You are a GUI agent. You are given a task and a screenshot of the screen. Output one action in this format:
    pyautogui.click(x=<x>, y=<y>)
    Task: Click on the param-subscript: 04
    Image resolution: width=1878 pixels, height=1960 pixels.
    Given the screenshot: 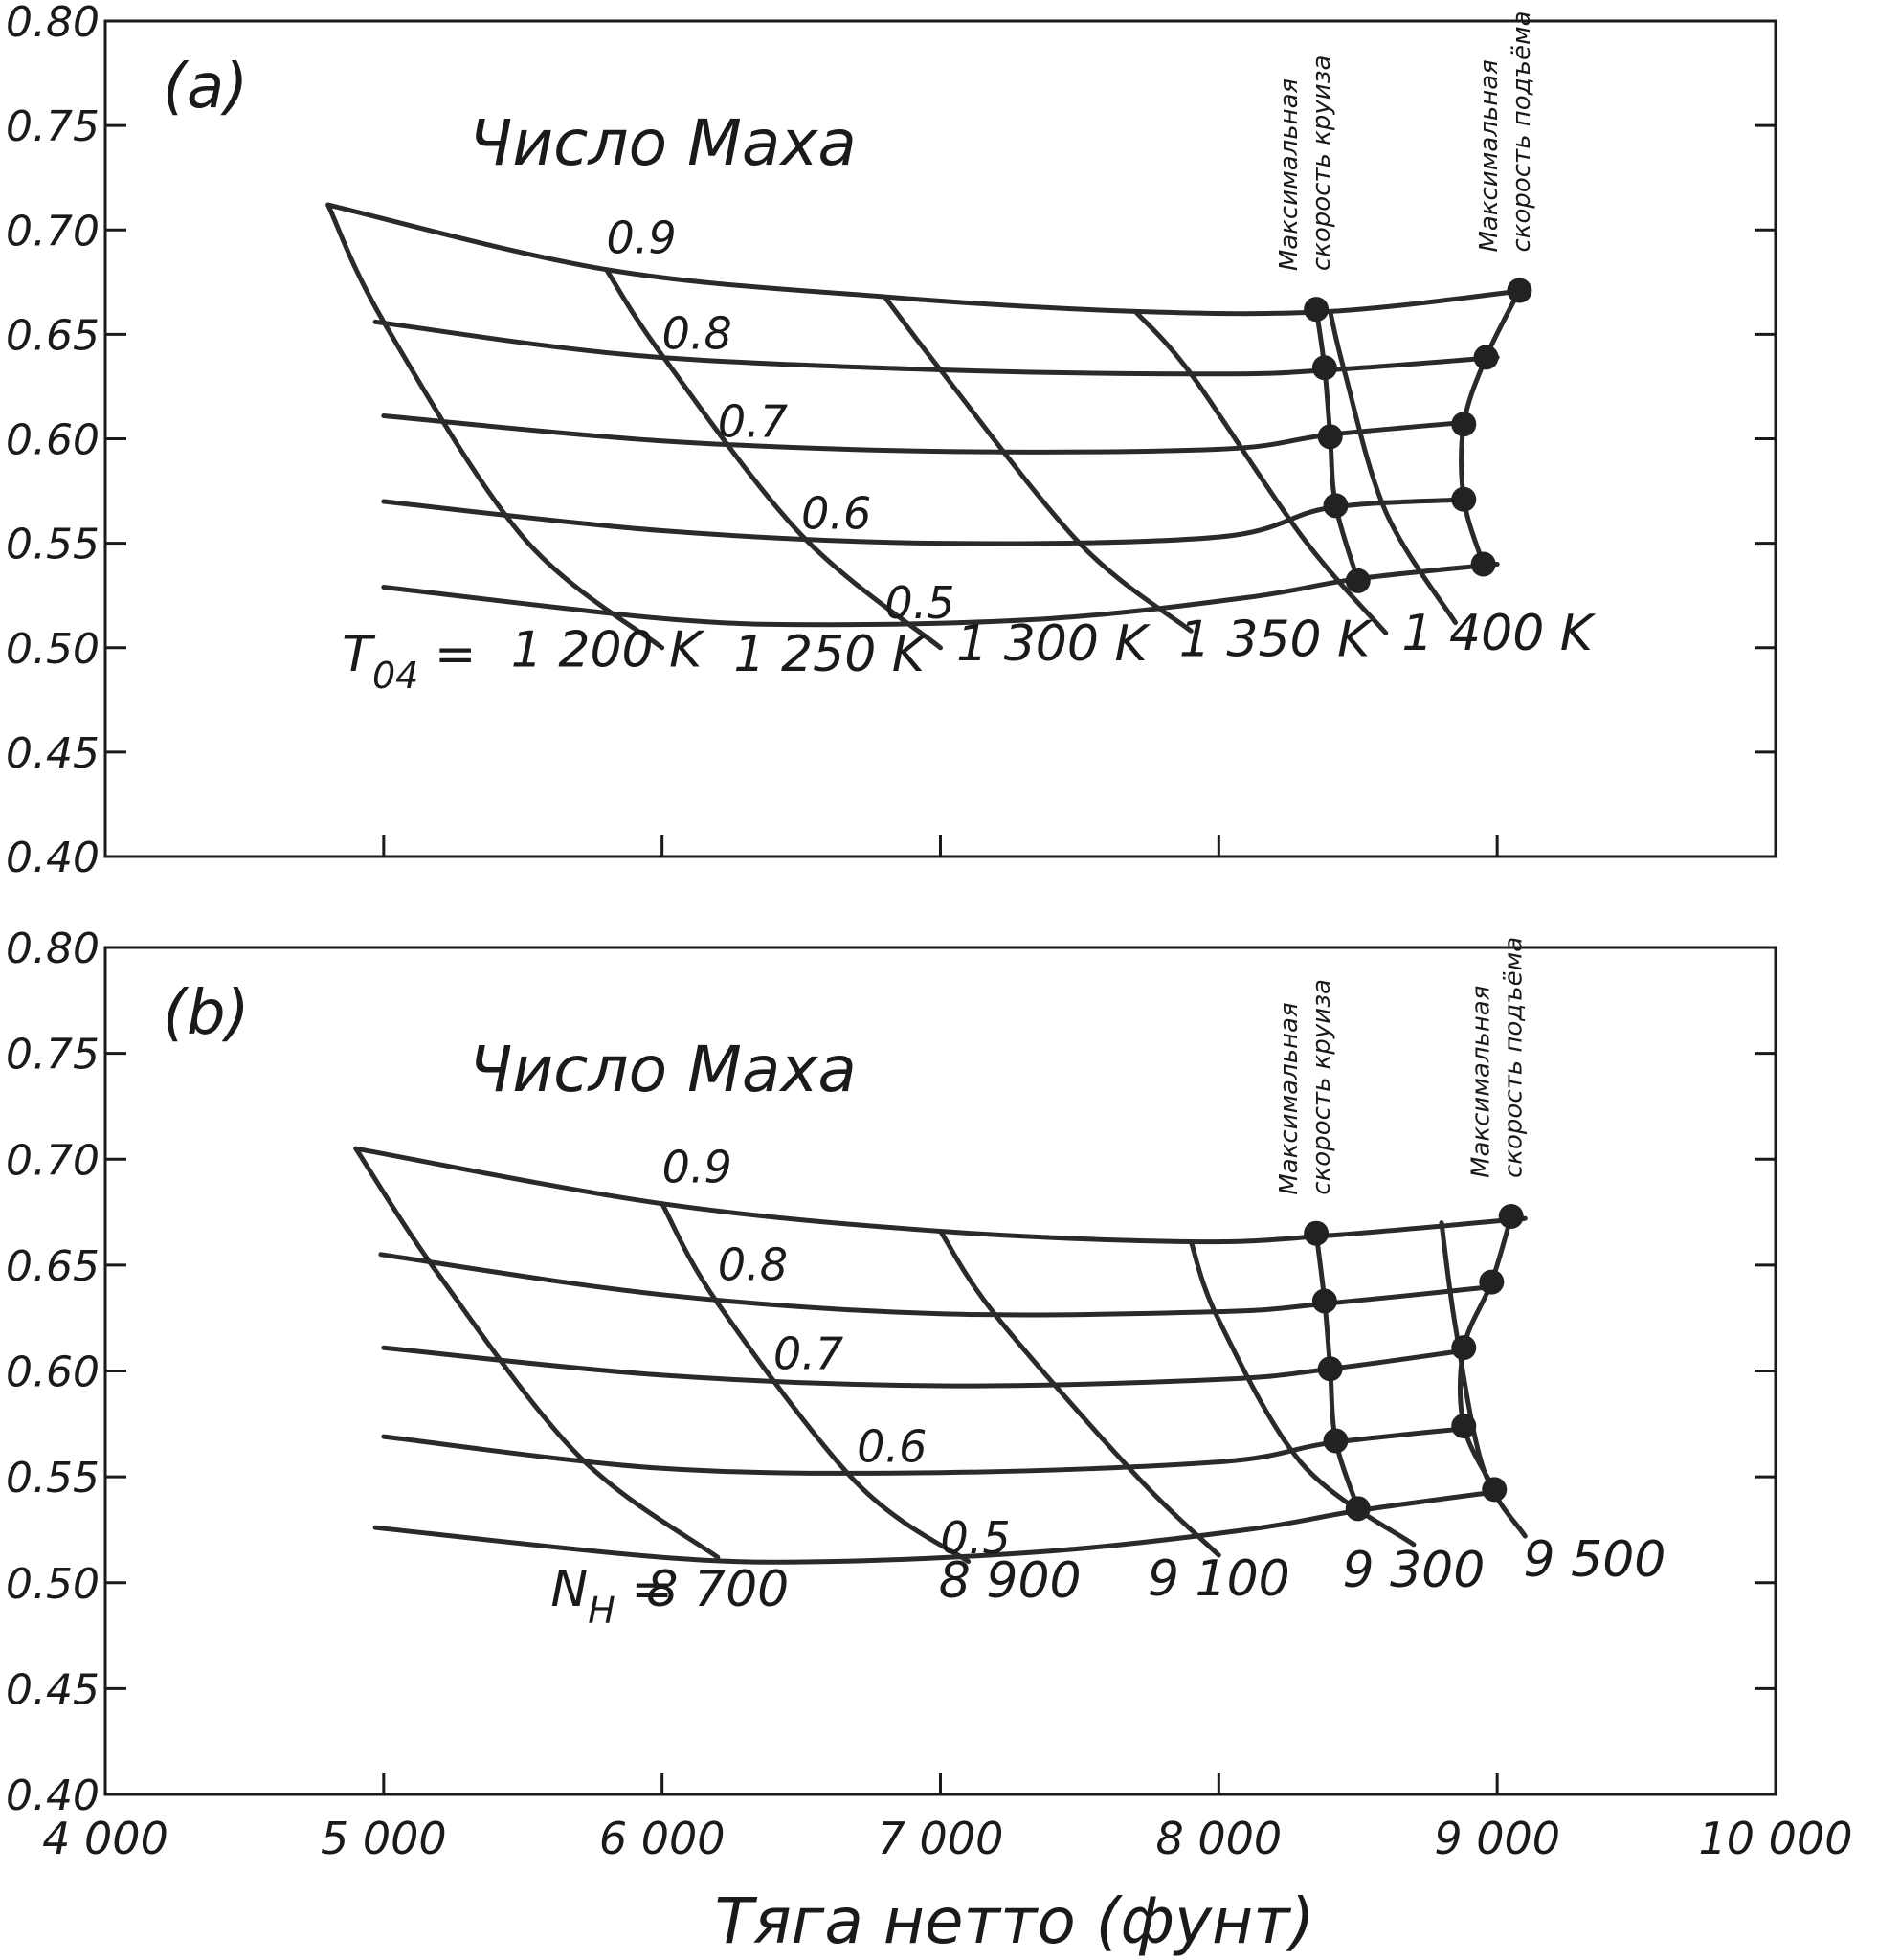 What is the action you would take?
    pyautogui.click(x=395, y=676)
    